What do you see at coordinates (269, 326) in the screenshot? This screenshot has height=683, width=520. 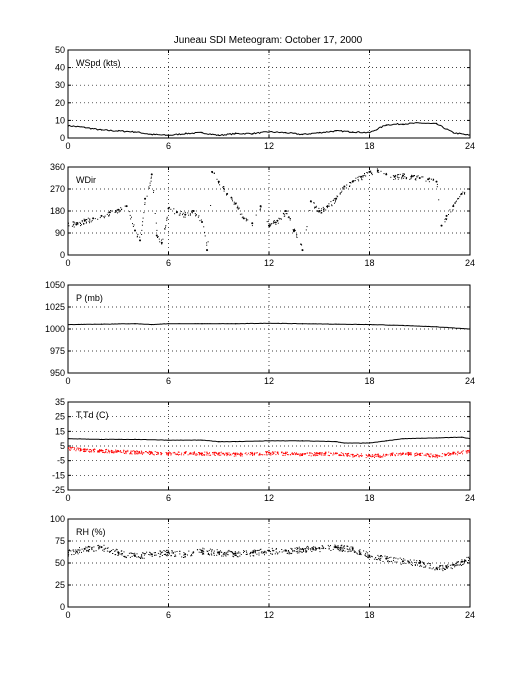 I see `series-group` at bounding box center [269, 326].